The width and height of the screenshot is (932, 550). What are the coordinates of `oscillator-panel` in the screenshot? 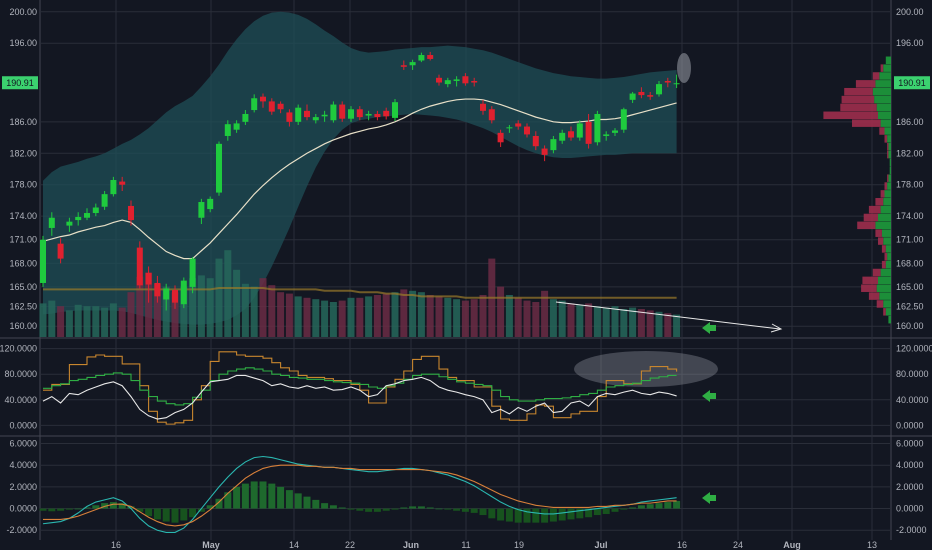 It's located at (380, 388).